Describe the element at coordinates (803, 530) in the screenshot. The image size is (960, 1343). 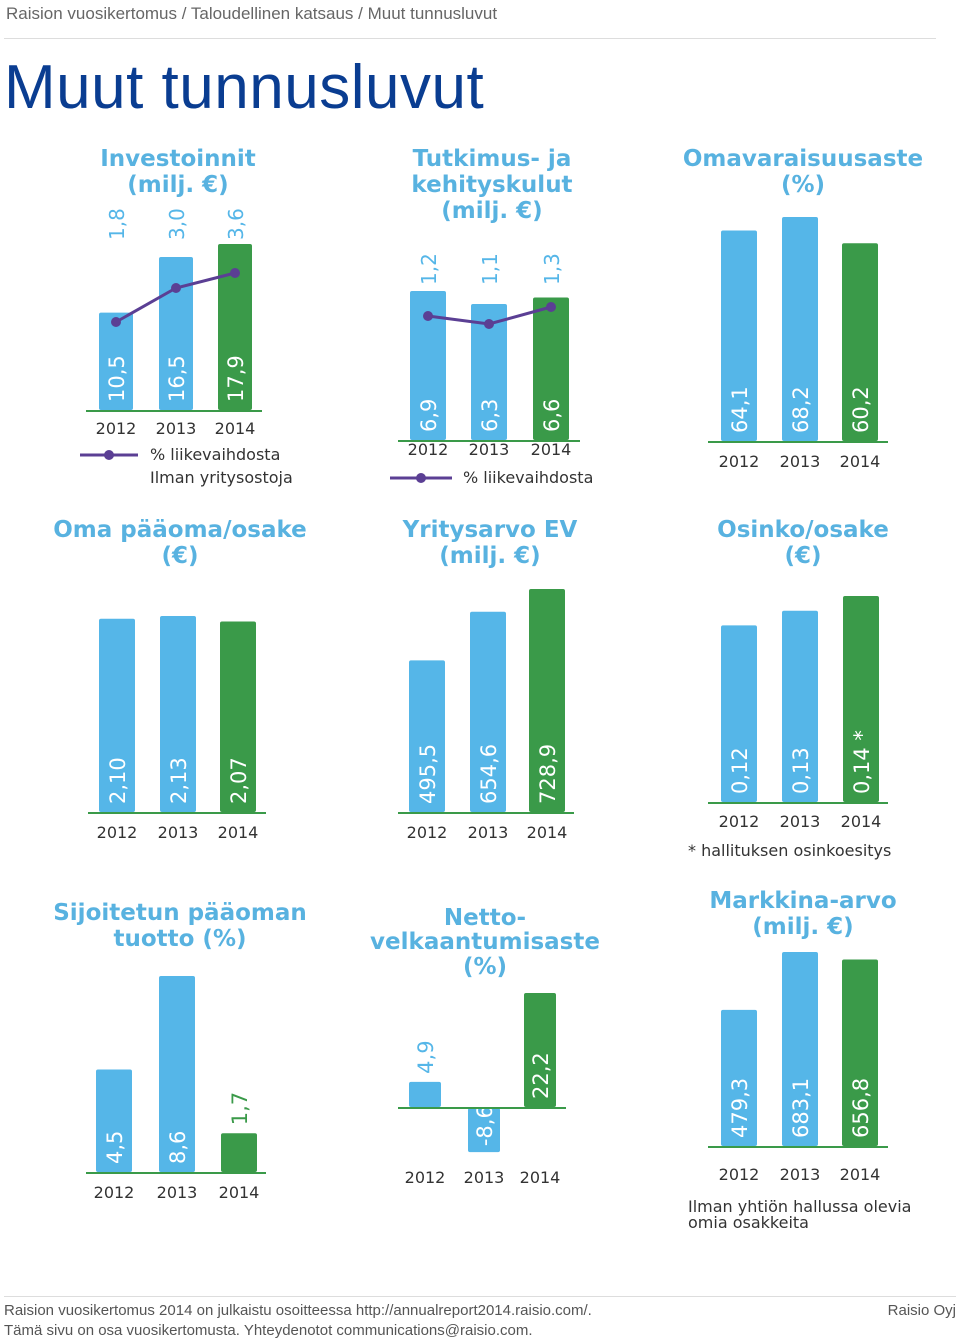
I see `chart-6-title: Osinko/osake` at that location.